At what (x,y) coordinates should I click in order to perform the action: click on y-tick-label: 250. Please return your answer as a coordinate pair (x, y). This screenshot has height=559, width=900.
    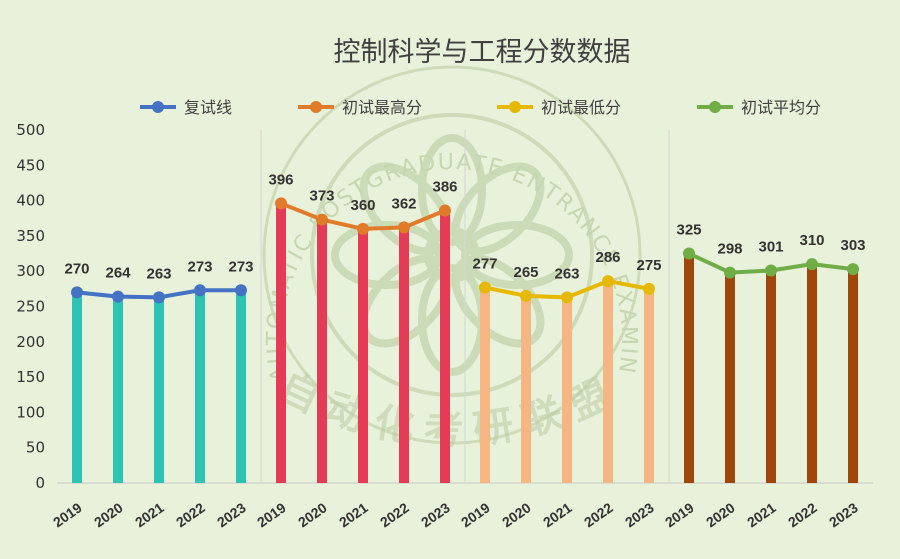
    Looking at the image, I should click on (30, 307).